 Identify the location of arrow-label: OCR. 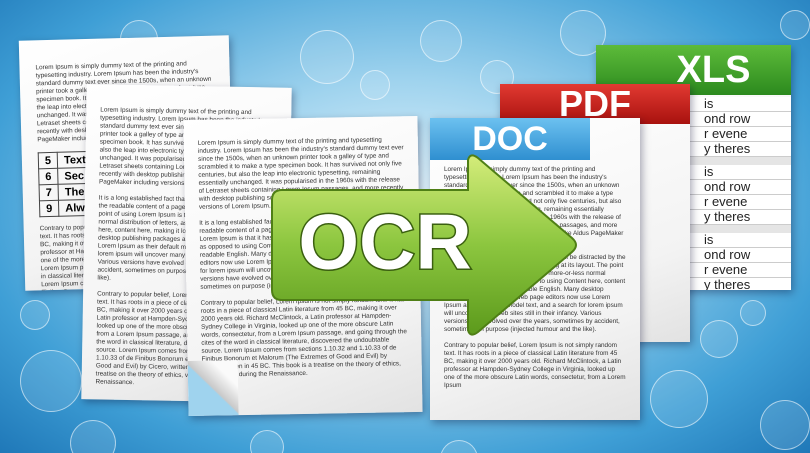
(384, 242).